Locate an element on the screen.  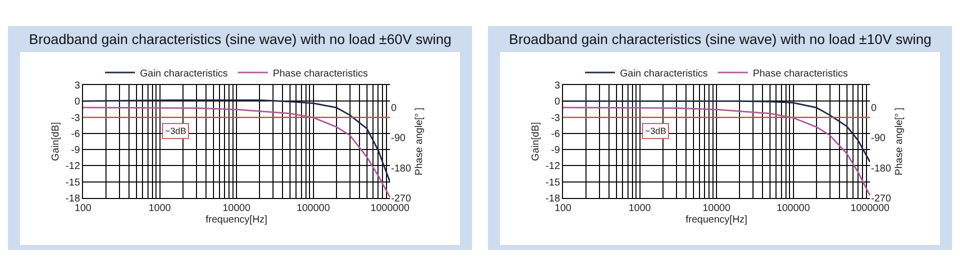
chart-title: Broadband gain characteristics (sine wave) with no load ±10V swing is located at coordinates (720, 39).